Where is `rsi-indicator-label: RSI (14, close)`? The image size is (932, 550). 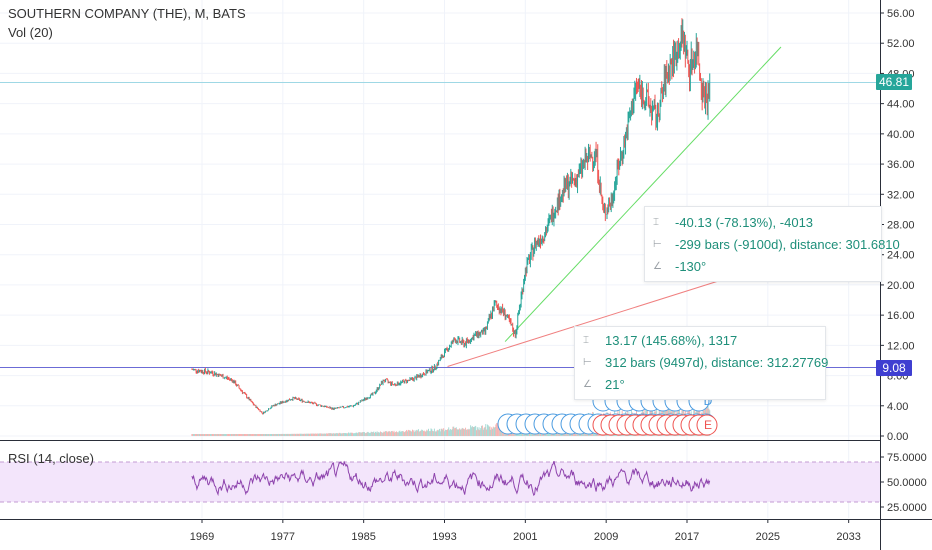
rsi-indicator-label: RSI (14, close) is located at coordinates (51, 458).